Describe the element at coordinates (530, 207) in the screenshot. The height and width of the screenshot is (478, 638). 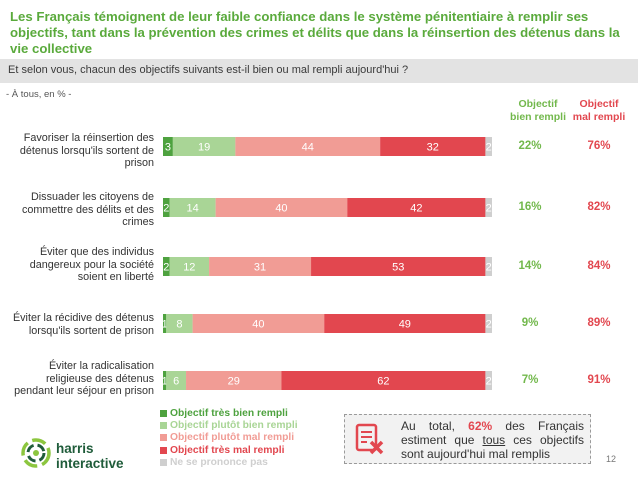
I see `bien-rempli-value: 16%` at that location.